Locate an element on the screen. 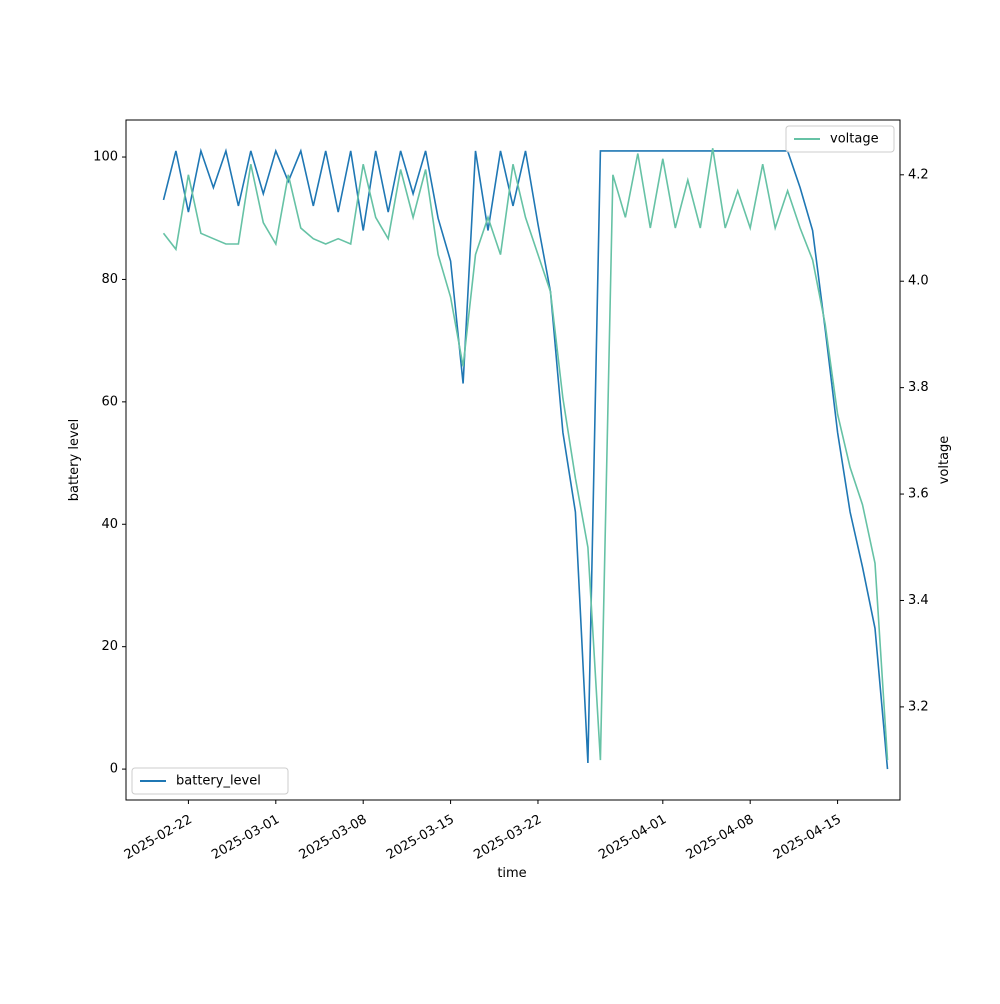 This screenshot has width=1000, height=1004. y-axis-label: battery level is located at coordinates (74, 460).